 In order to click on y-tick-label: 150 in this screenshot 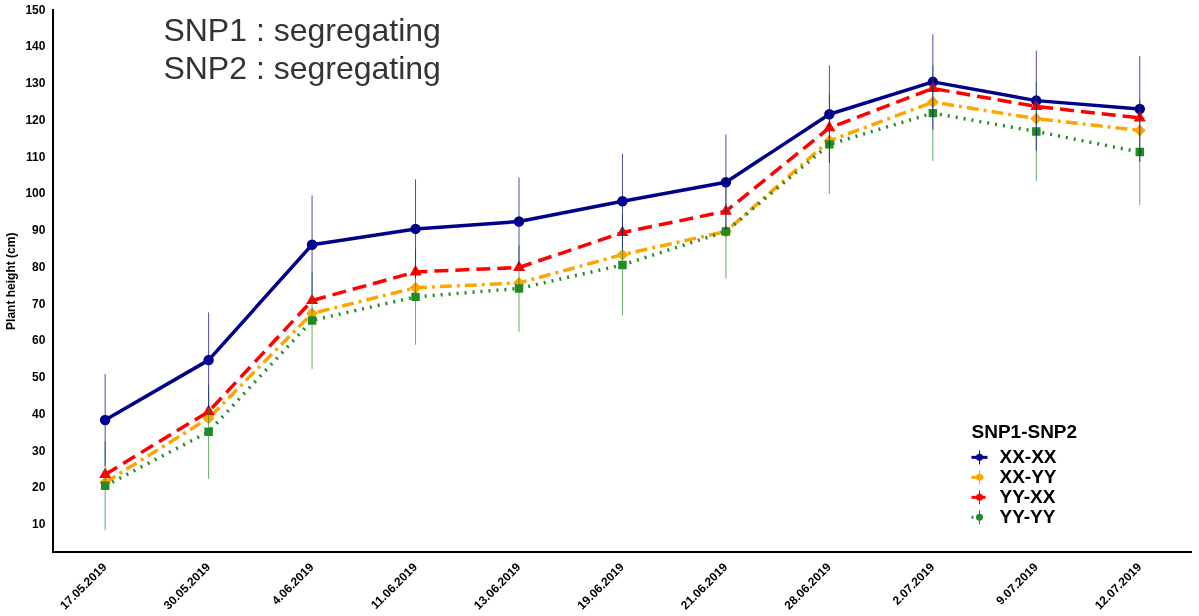, I will do `click(35, 9)`.